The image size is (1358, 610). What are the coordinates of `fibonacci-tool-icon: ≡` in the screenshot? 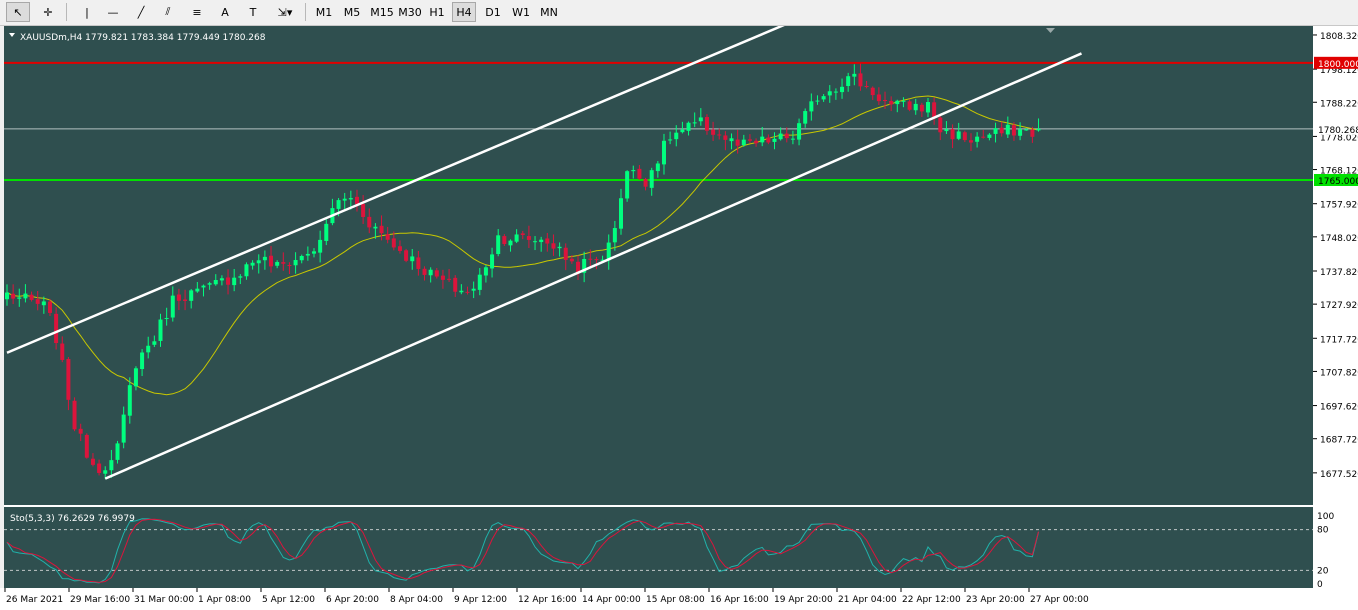 It's located at (197, 12).